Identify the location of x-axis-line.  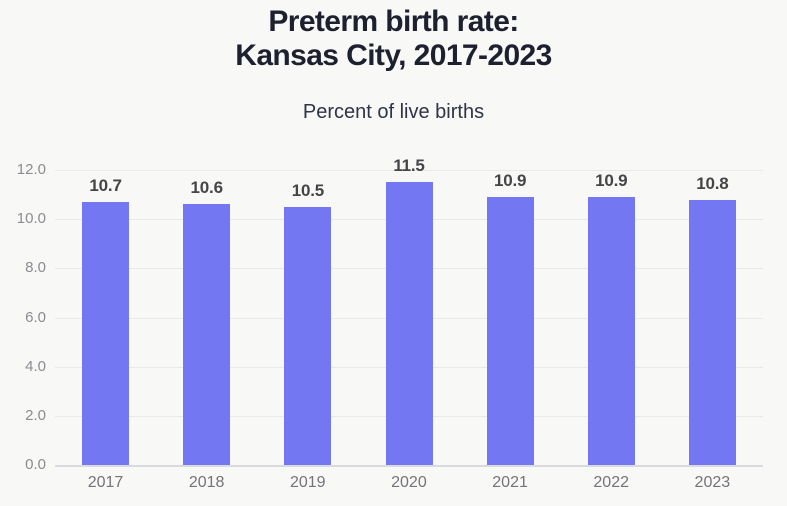
(409, 466).